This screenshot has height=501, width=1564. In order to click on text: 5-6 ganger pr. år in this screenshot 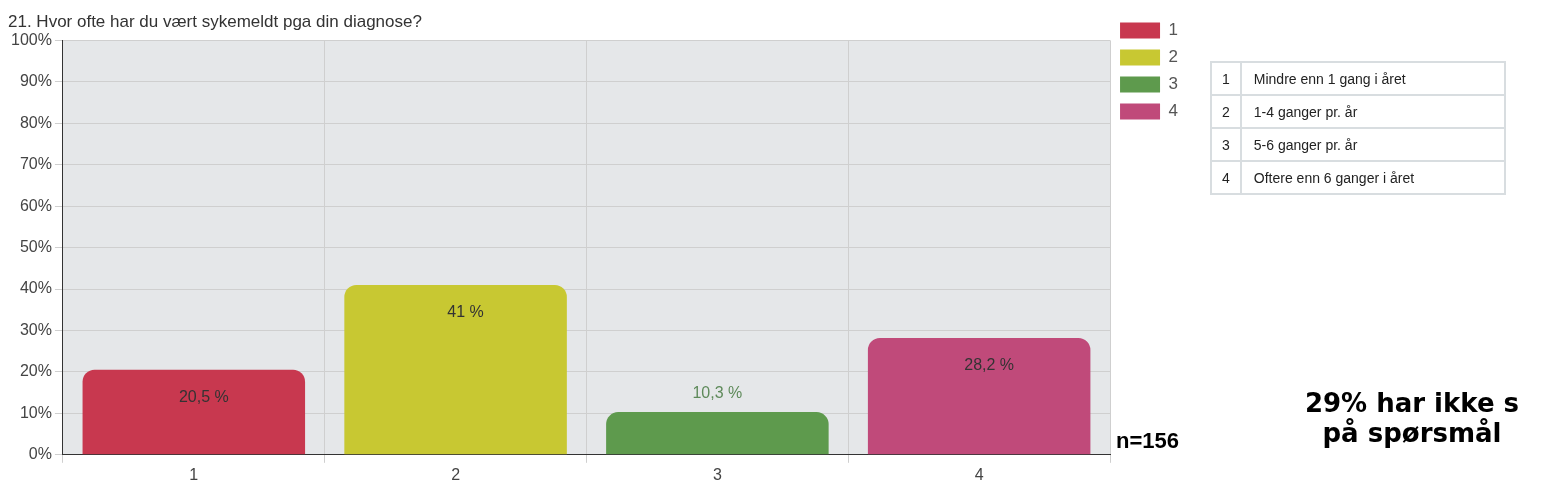, I will do `click(1372, 144)`.